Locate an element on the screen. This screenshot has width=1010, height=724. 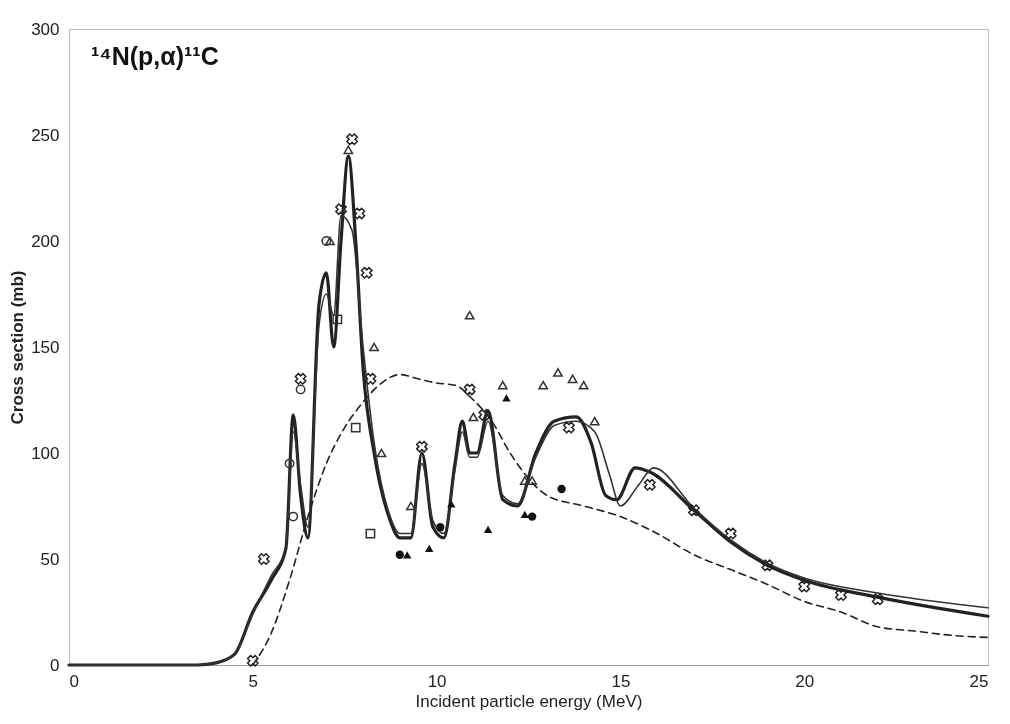
x-tick-label: 25 is located at coordinates (979, 681).